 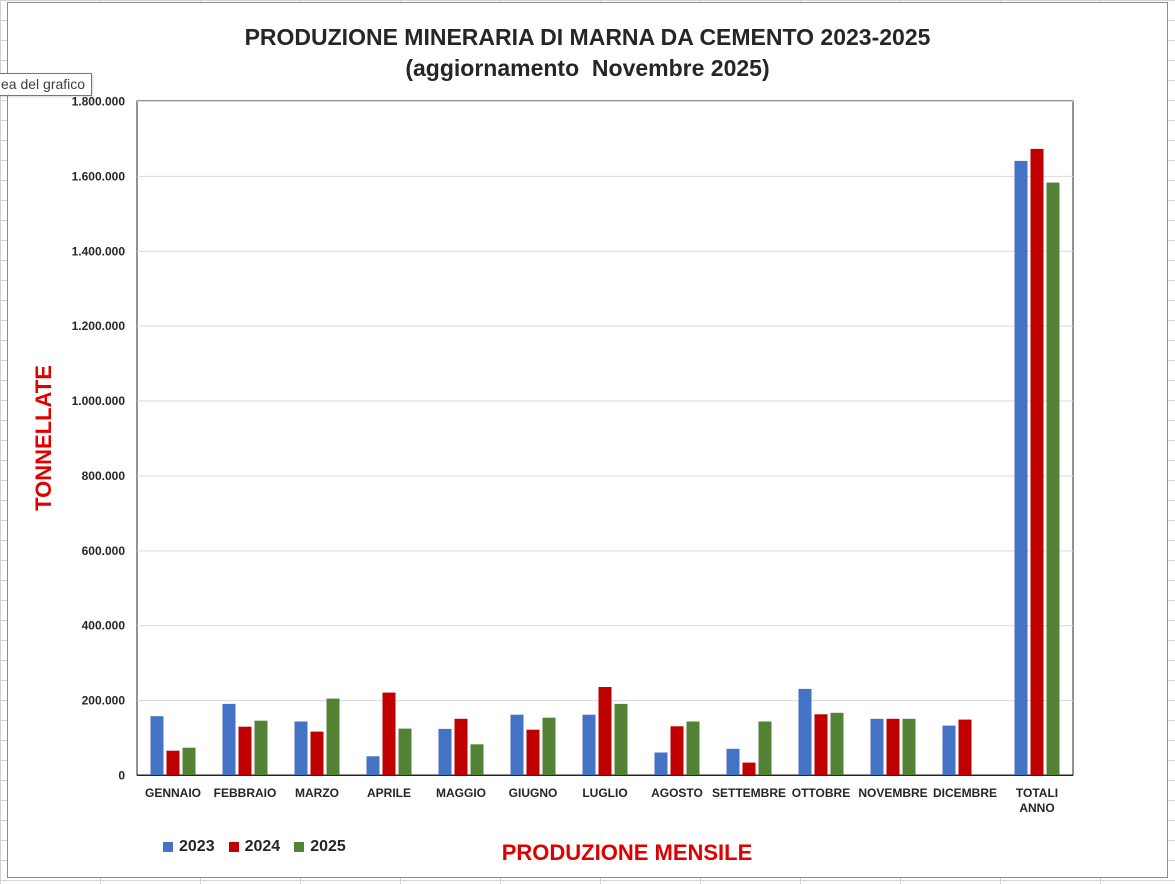 I want to click on y-tick-label: 200.000, so click(x=104, y=701).